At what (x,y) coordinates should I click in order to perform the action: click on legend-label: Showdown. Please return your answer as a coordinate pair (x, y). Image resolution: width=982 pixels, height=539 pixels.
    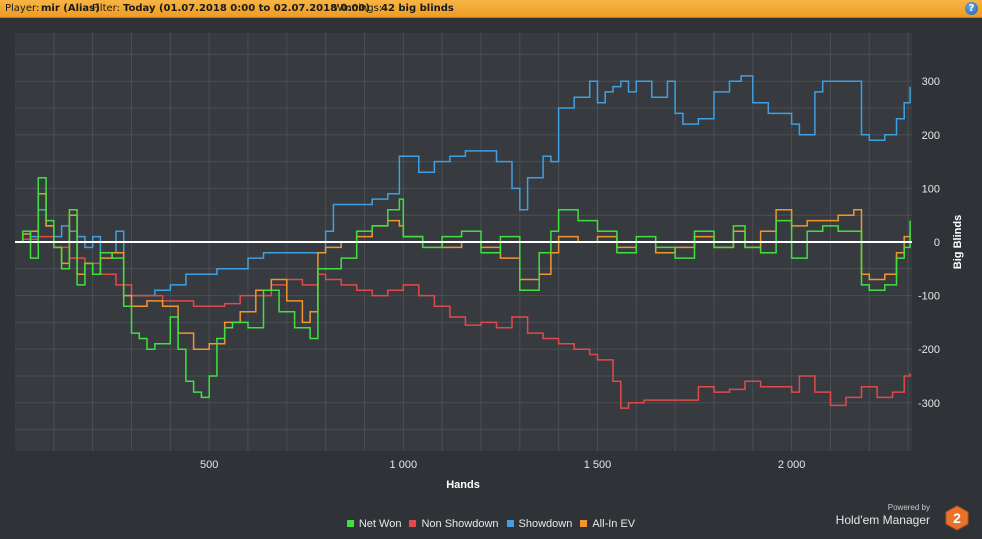
    Looking at the image, I should click on (545, 524).